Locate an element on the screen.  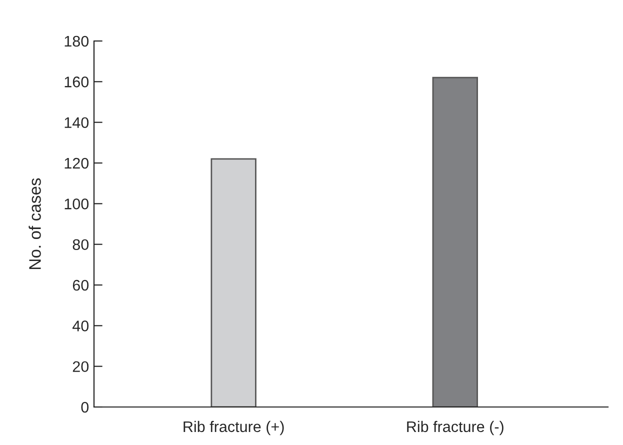
y-tick-label: 180 is located at coordinates (76, 41).